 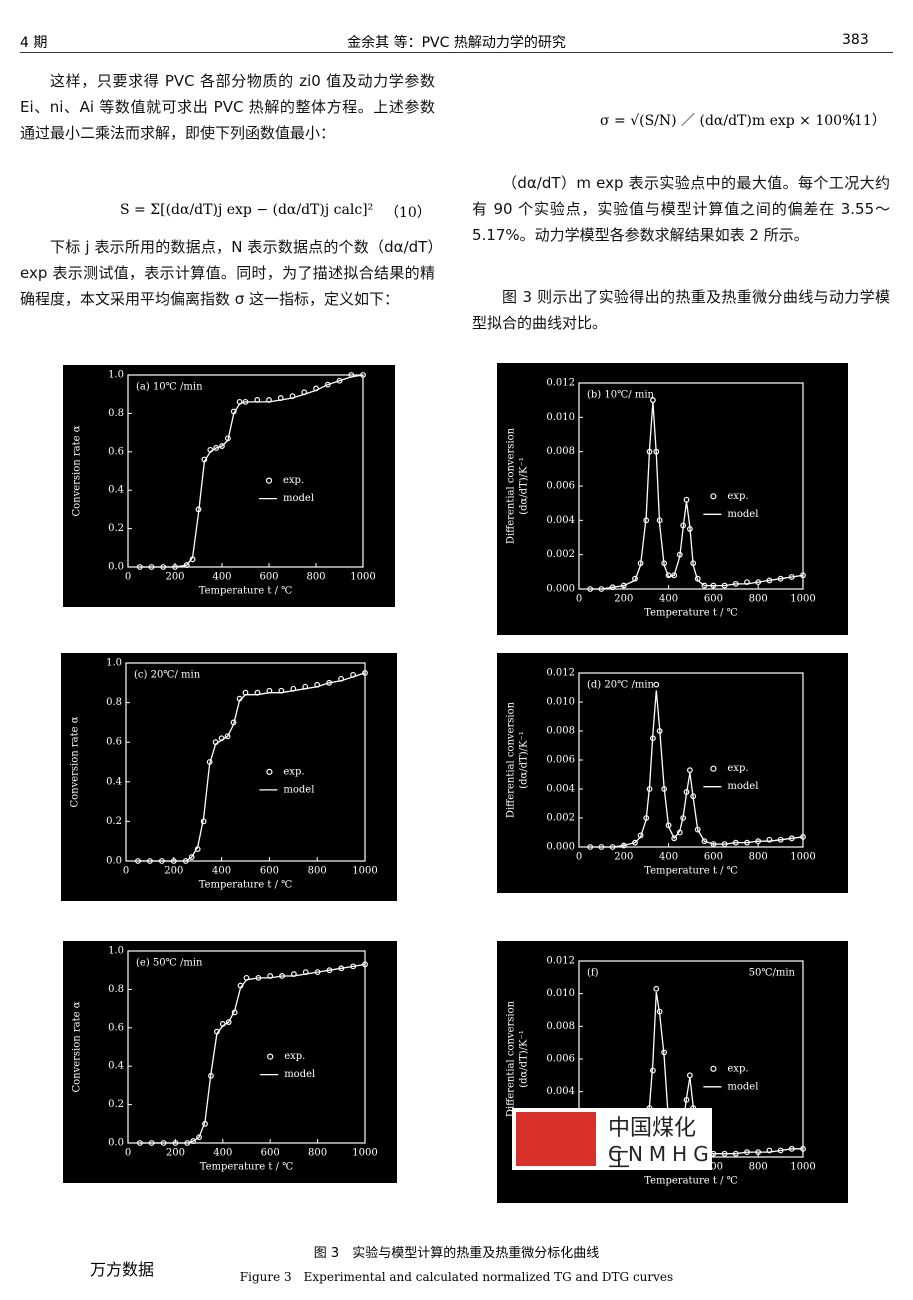 What do you see at coordinates (169, 387) in the screenshot?
I see `panel-label: (a) 10℃ /min` at bounding box center [169, 387].